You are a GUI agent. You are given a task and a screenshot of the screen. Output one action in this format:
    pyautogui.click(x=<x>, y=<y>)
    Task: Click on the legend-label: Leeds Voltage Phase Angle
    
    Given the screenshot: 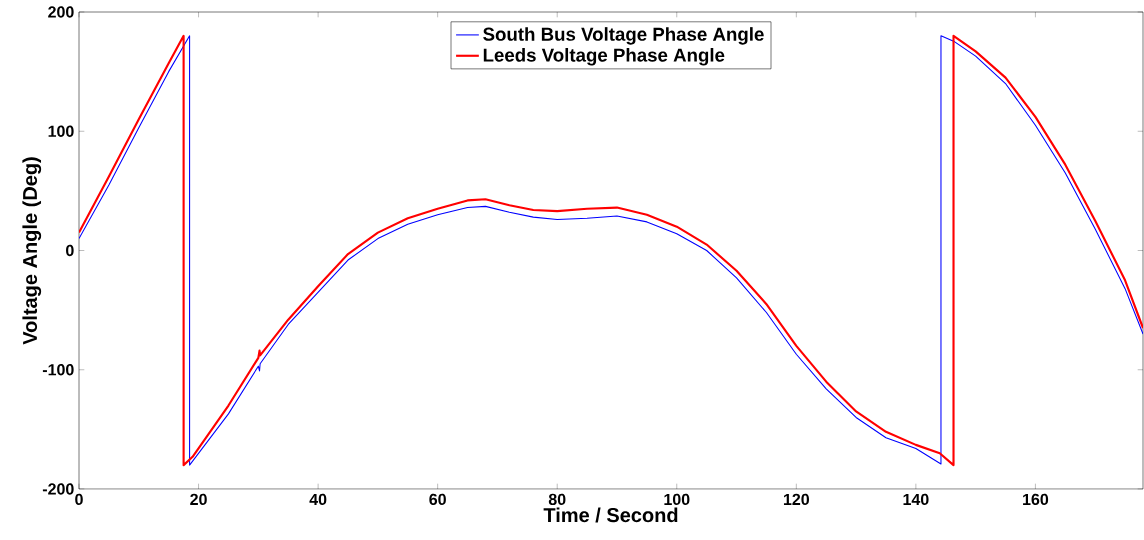 What is the action you would take?
    pyautogui.click(x=604, y=57)
    